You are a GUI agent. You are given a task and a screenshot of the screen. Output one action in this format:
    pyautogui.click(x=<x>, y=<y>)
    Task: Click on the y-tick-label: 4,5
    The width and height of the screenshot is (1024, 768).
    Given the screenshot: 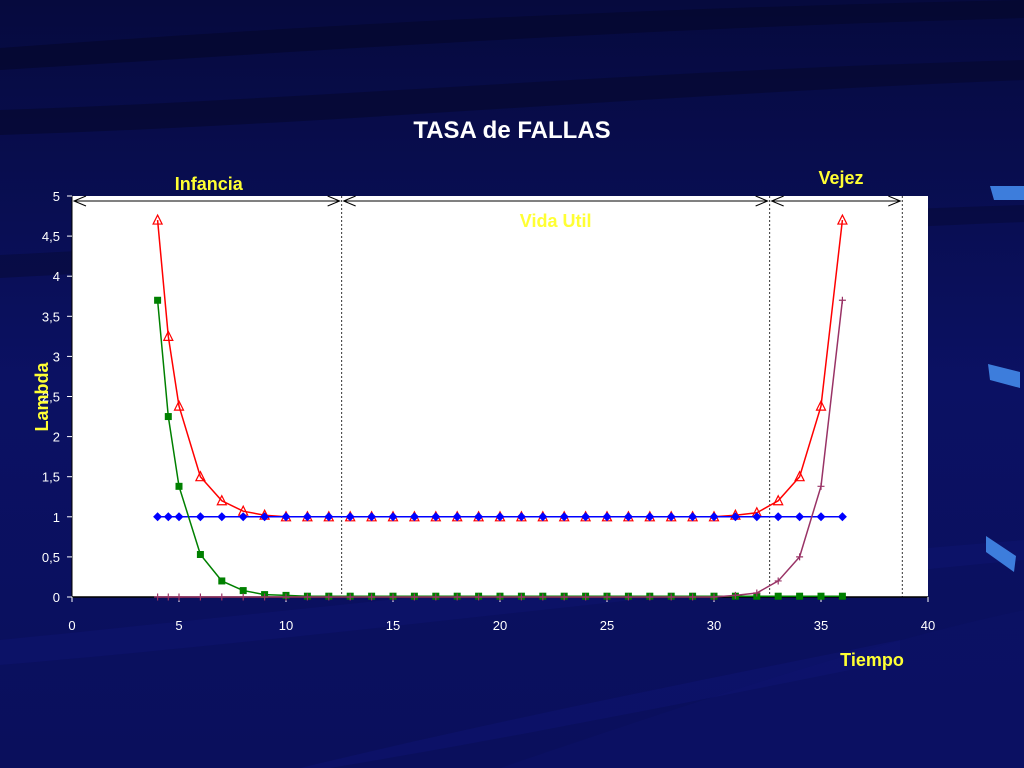 What is the action you would take?
    pyautogui.click(x=51, y=236)
    